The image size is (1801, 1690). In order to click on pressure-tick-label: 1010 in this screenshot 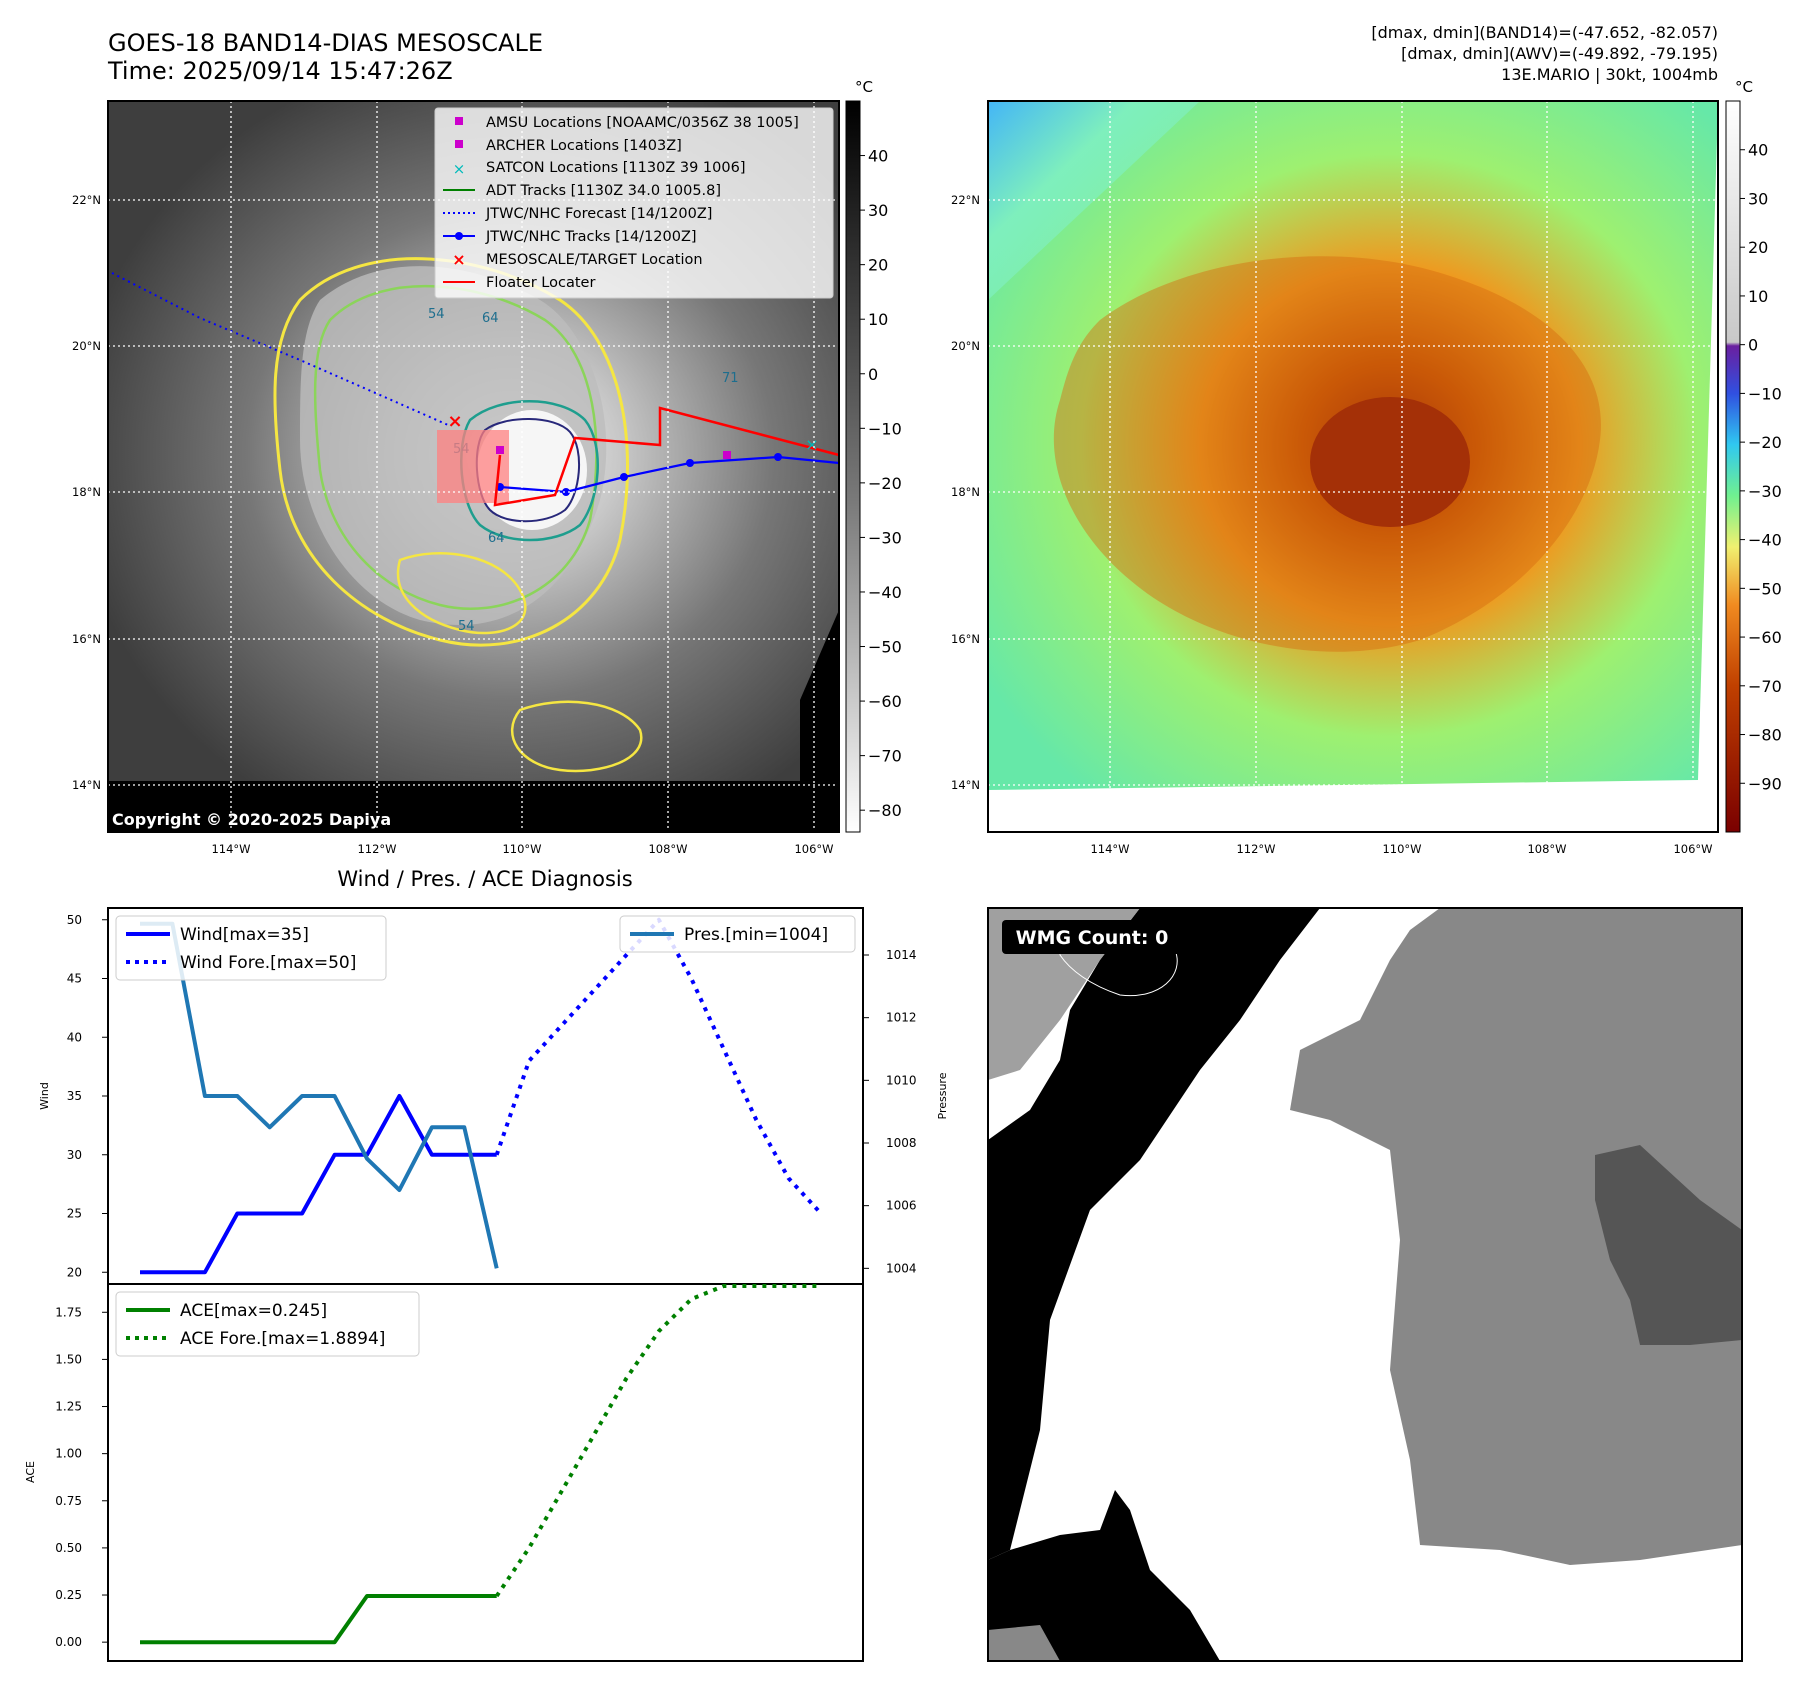, I will do `click(901, 1080)`.